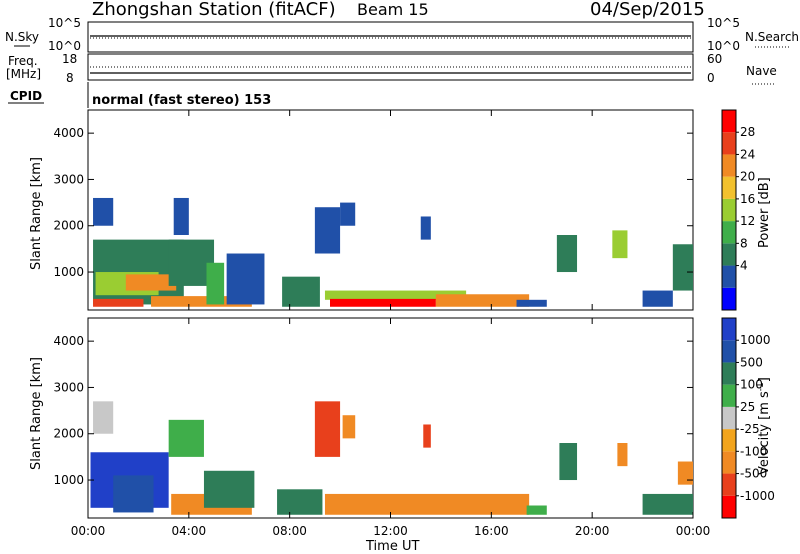  Describe the element at coordinates (69, 59) in the screenshot. I see `freq-tick-top: 18` at that location.